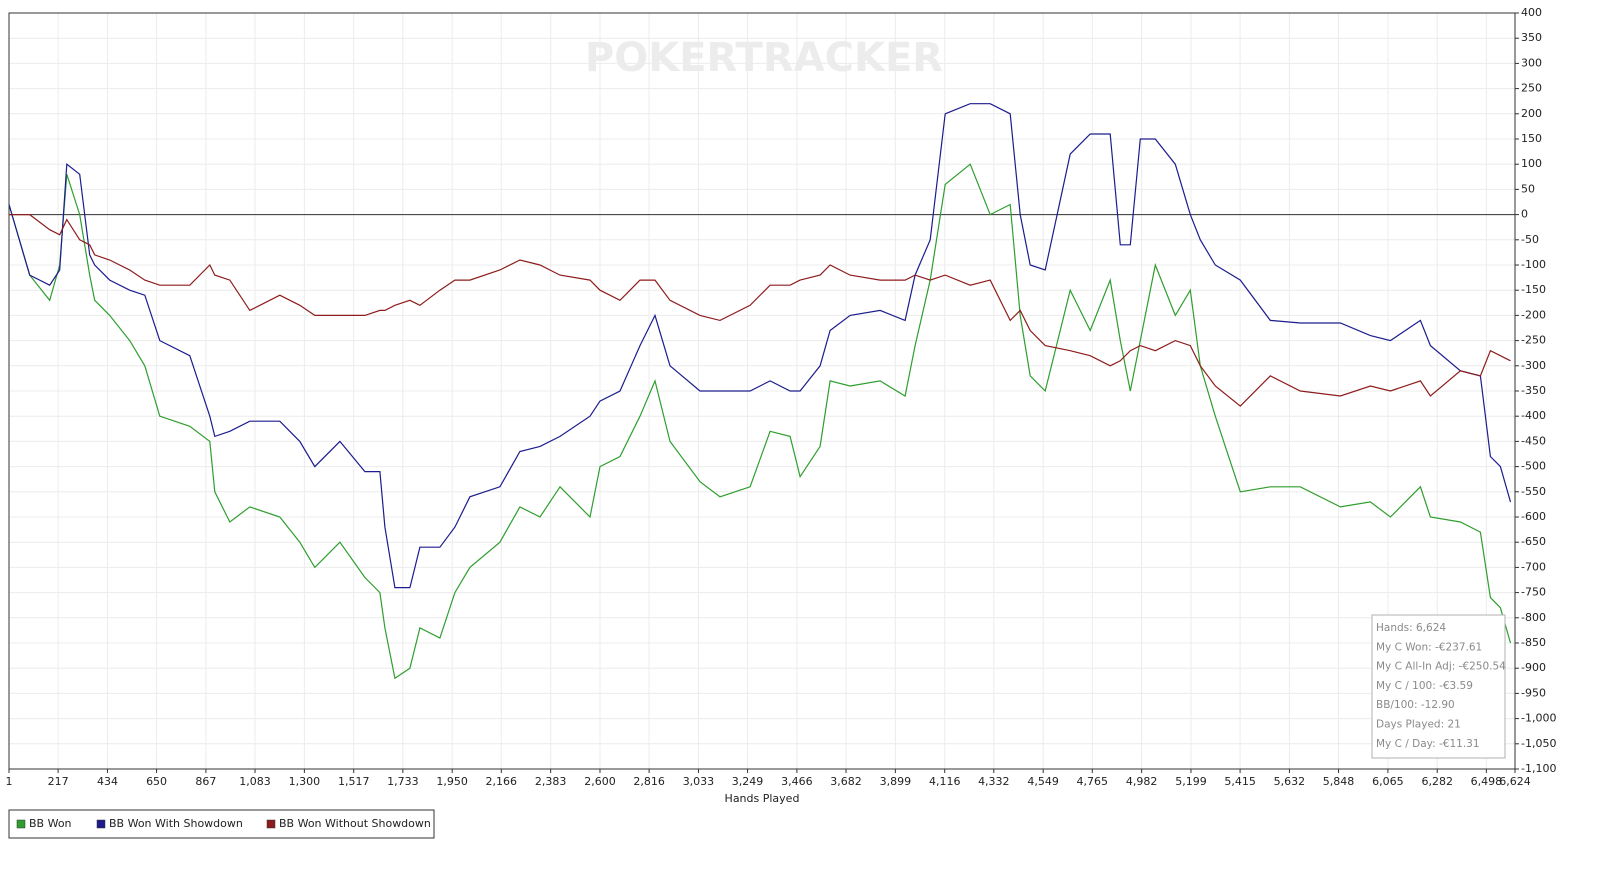 The height and width of the screenshot is (885, 1623). Describe the element at coordinates (107, 781) in the screenshot. I see `x-tick-label: 434` at that location.